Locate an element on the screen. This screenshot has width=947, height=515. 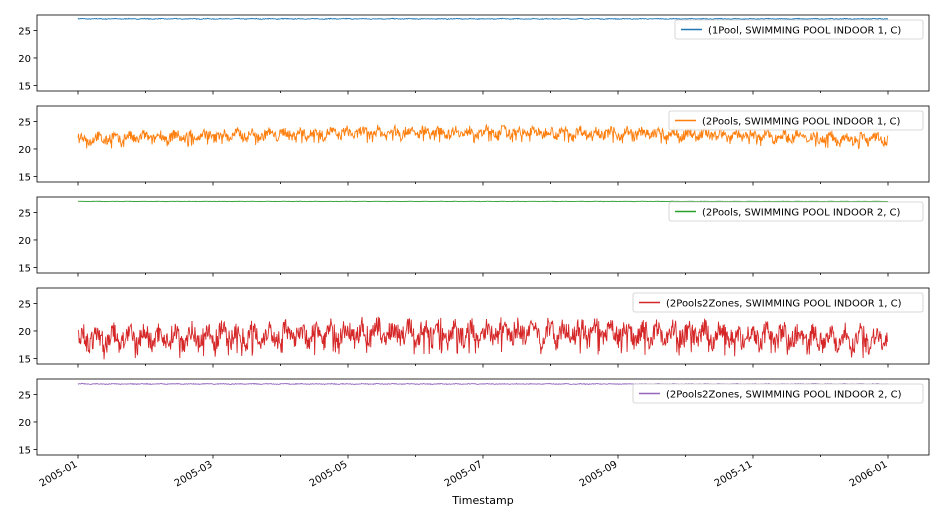
x-tick-label: 2005-01 is located at coordinates (59, 474).